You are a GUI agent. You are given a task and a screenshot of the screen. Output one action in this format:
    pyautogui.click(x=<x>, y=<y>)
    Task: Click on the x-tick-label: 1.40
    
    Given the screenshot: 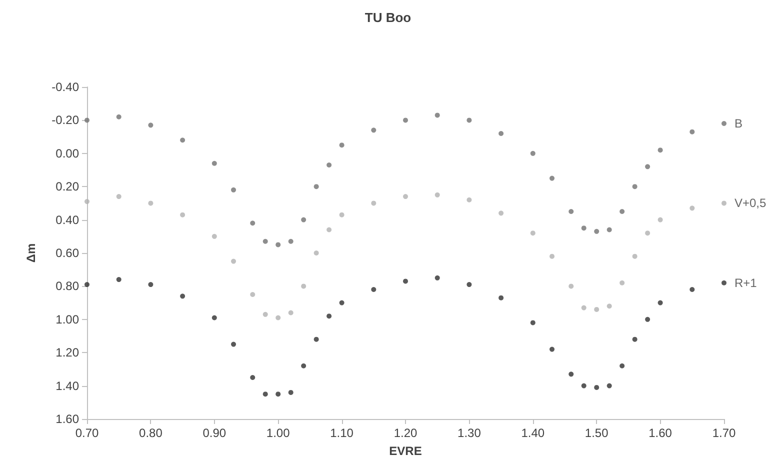 What is the action you would take?
    pyautogui.click(x=533, y=433)
    